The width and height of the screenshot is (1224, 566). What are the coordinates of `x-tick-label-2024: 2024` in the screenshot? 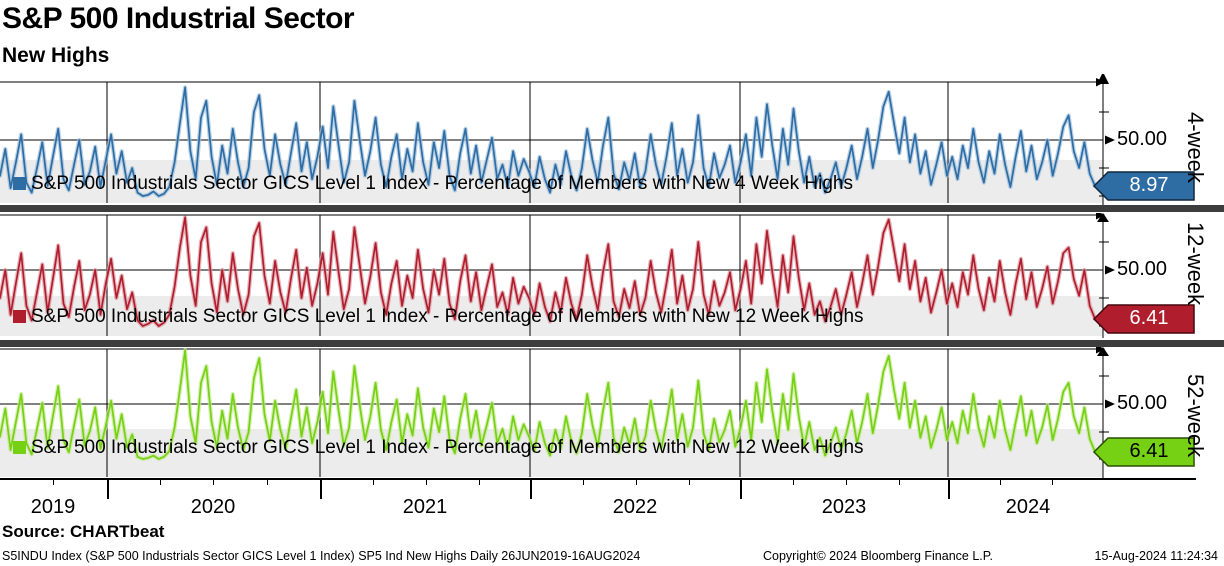 It's located at (1028, 507).